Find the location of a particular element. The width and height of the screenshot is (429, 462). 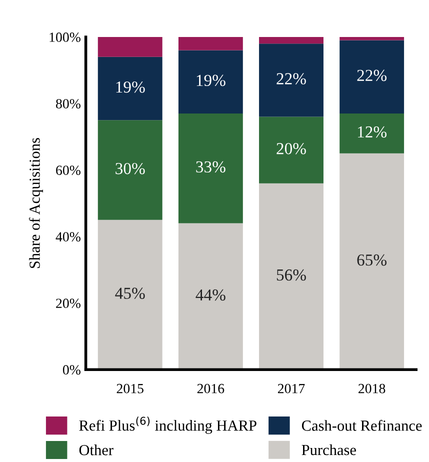

data-label: 12% is located at coordinates (372, 132).